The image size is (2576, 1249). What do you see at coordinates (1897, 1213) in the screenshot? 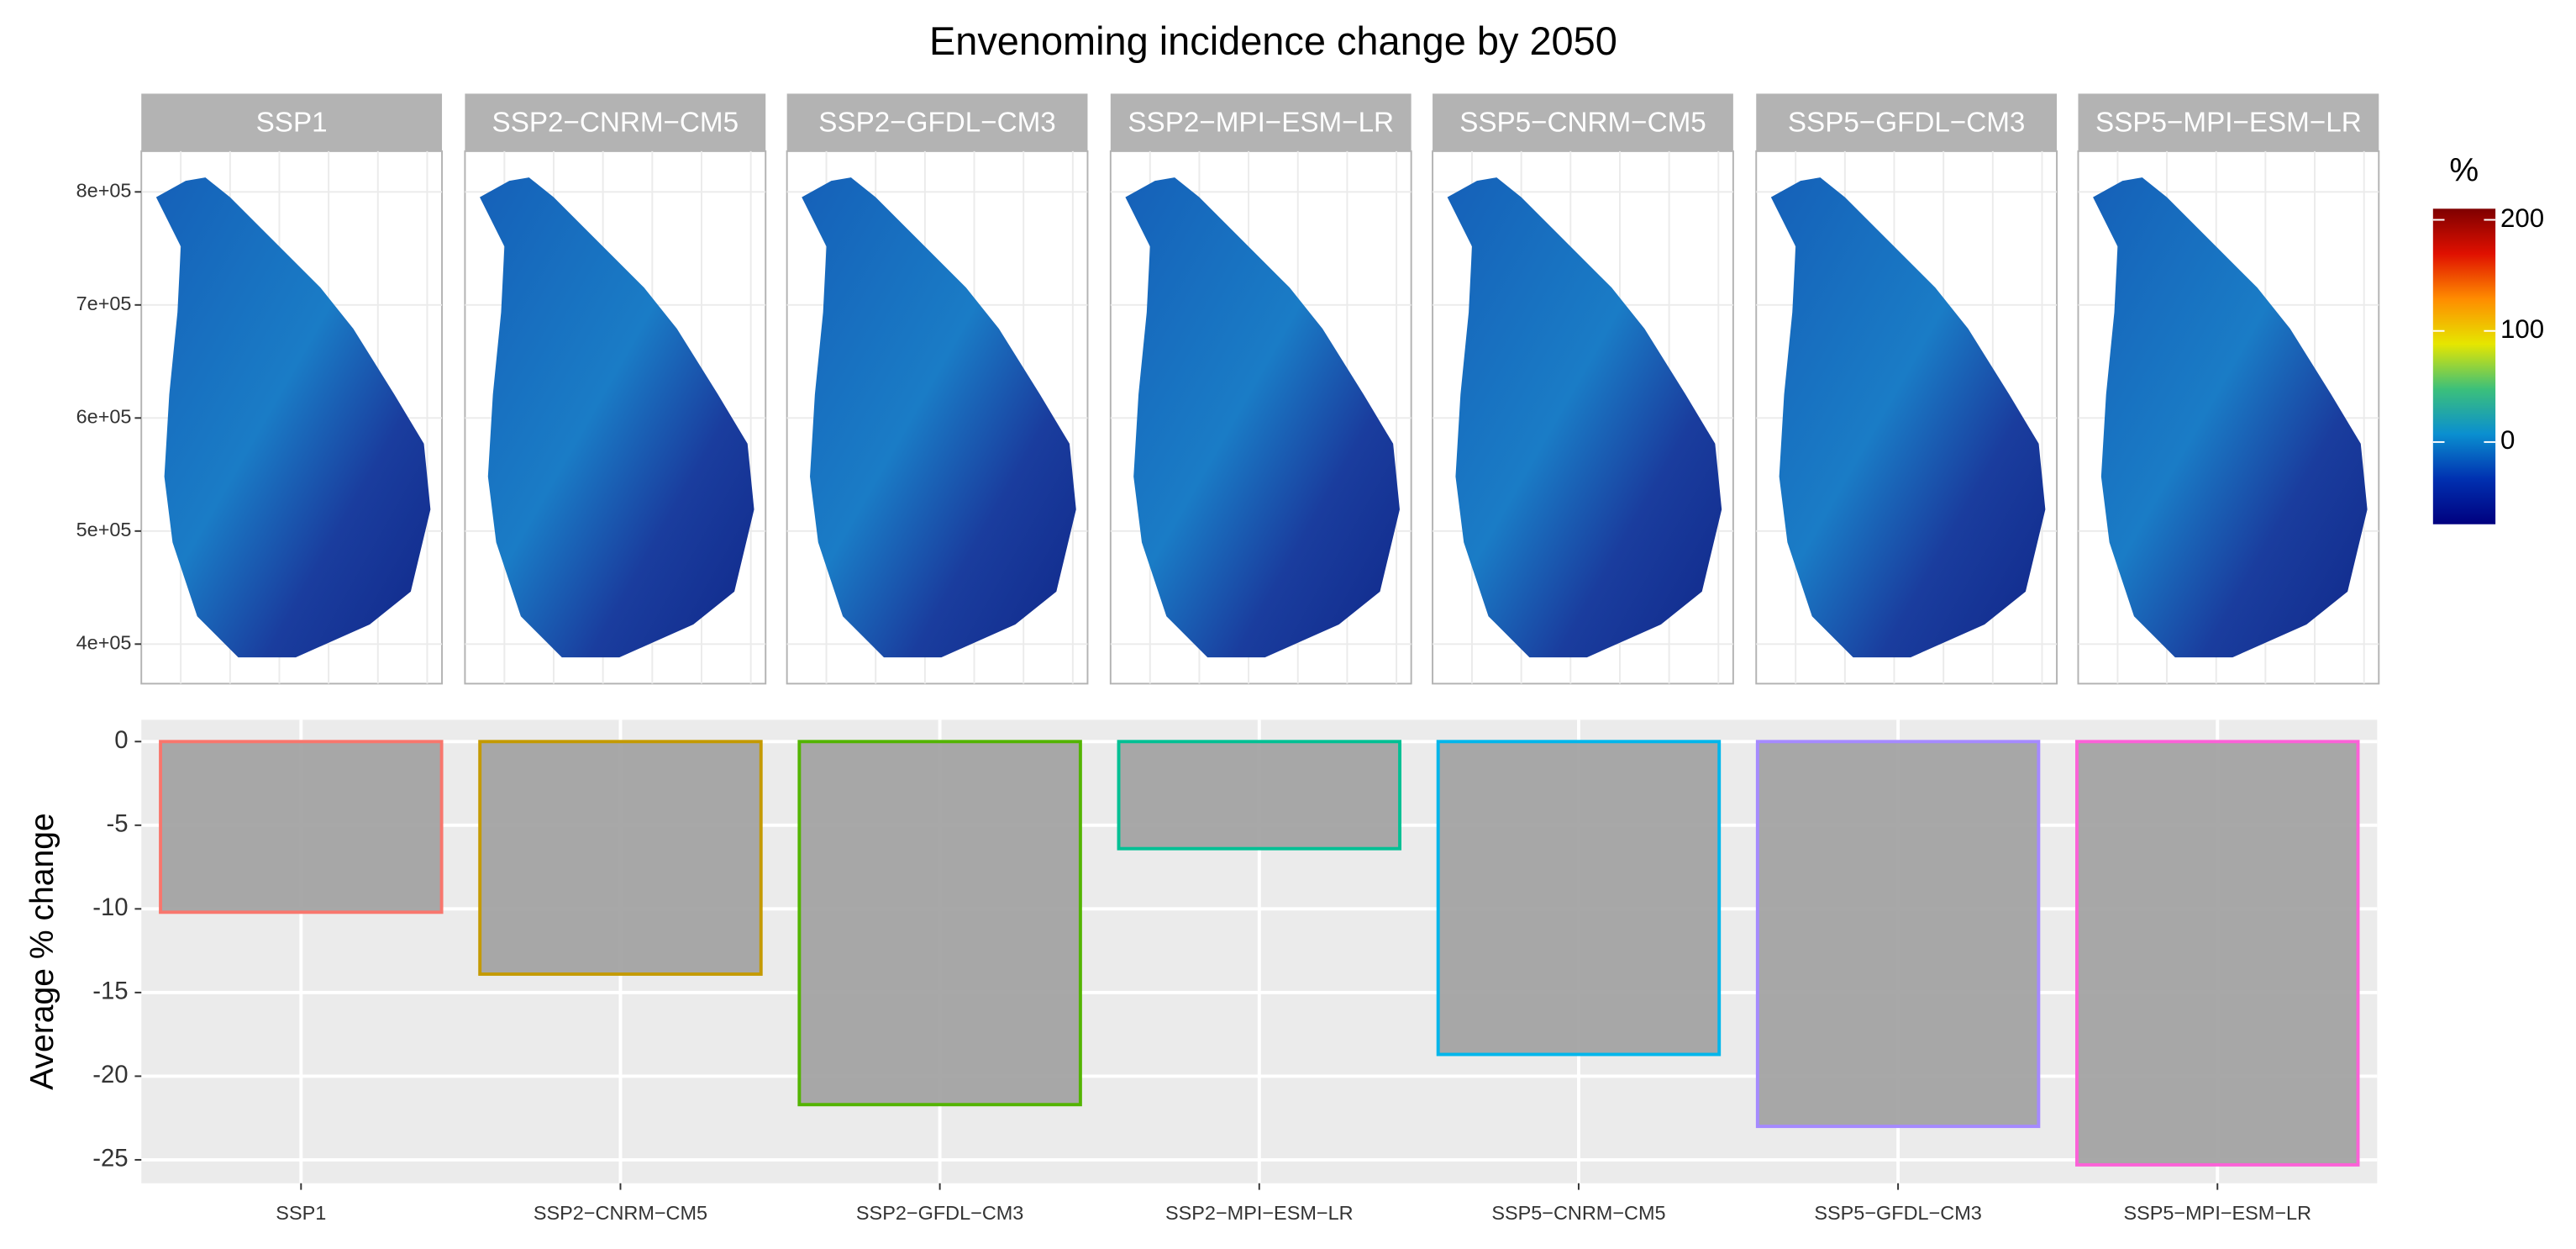
I see `x-tick-label: SSP5−GFDL−CM3` at bounding box center [1897, 1213].